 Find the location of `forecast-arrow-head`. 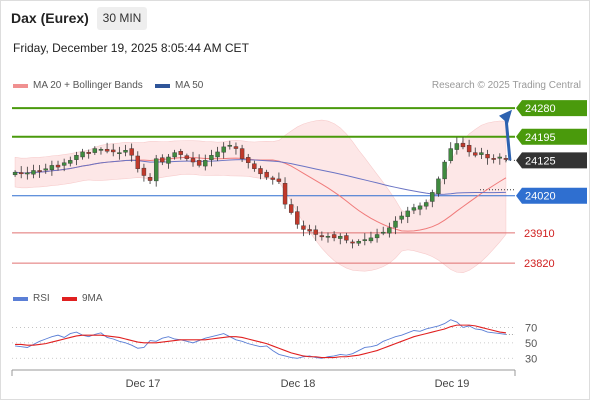

forecast-arrow-head is located at coordinates (505, 116).